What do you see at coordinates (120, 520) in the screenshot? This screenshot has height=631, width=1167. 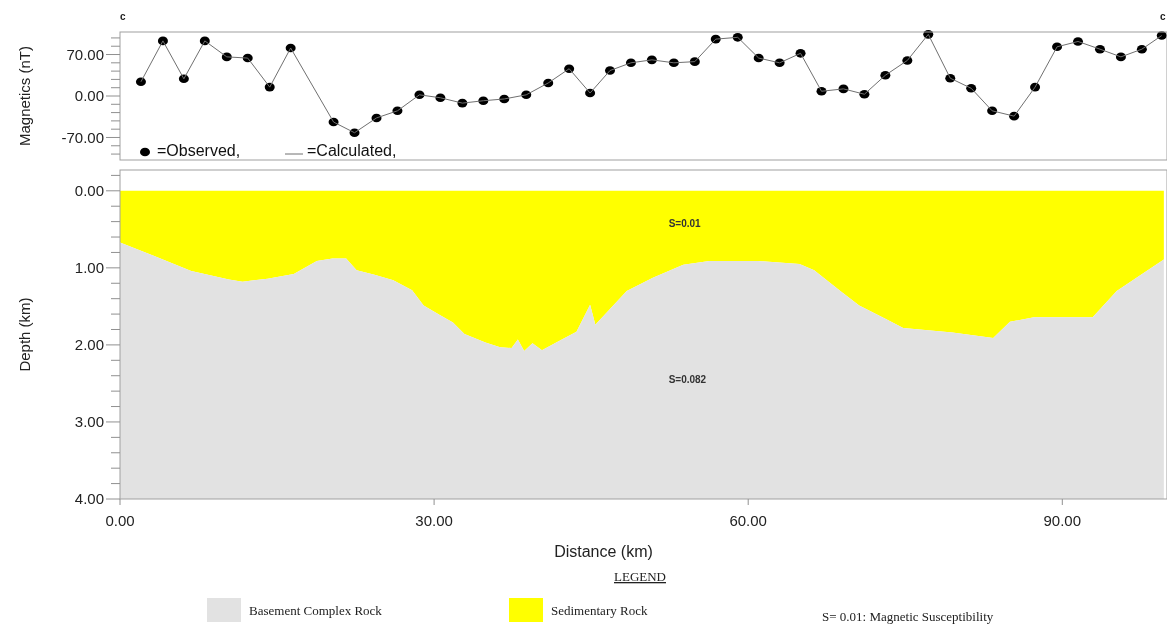 I see `x-tick-label: 0.00` at bounding box center [120, 520].